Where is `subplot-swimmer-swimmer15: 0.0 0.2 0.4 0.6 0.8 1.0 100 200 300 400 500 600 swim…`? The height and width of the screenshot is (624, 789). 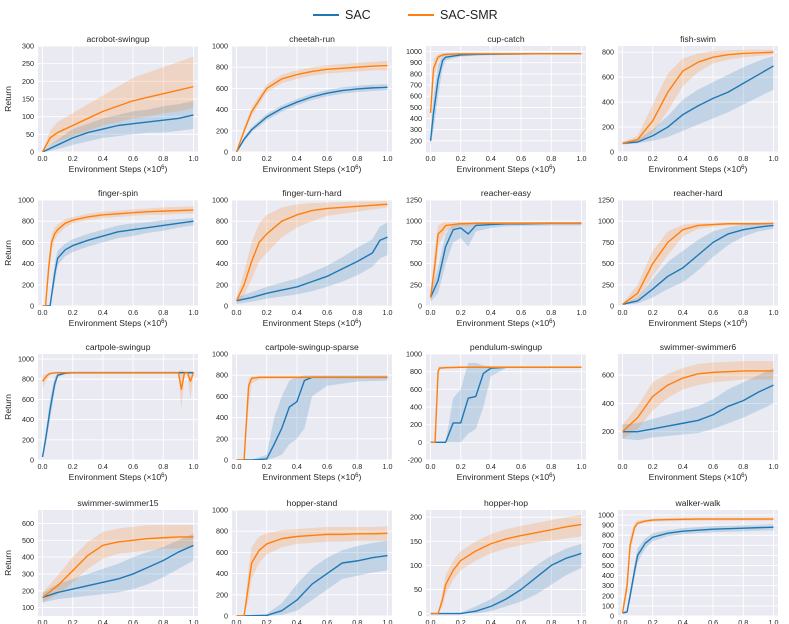 subplot-swimmer-swimmer15: 0.0 0.2 0.4 0.6 0.8 1.0 100 200 300 400 500 600 swim… is located at coordinates (100, 561).